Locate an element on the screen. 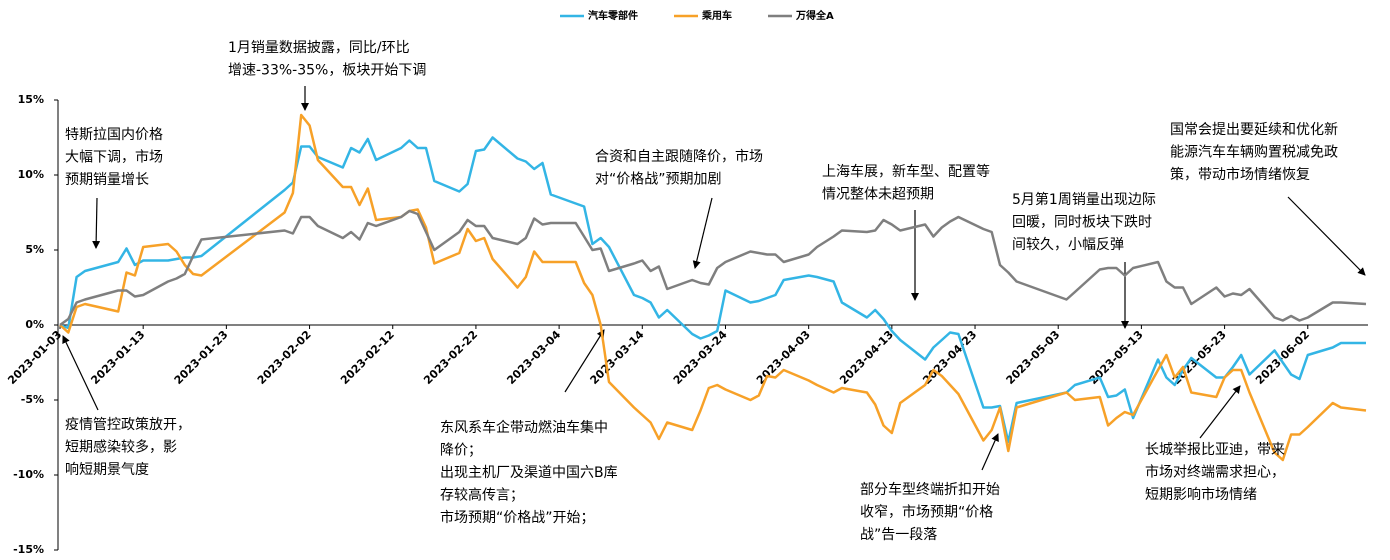 The height and width of the screenshot is (560, 1390). annotation-line: 增速-33%-35%，板块开始下调 is located at coordinates (327, 71).